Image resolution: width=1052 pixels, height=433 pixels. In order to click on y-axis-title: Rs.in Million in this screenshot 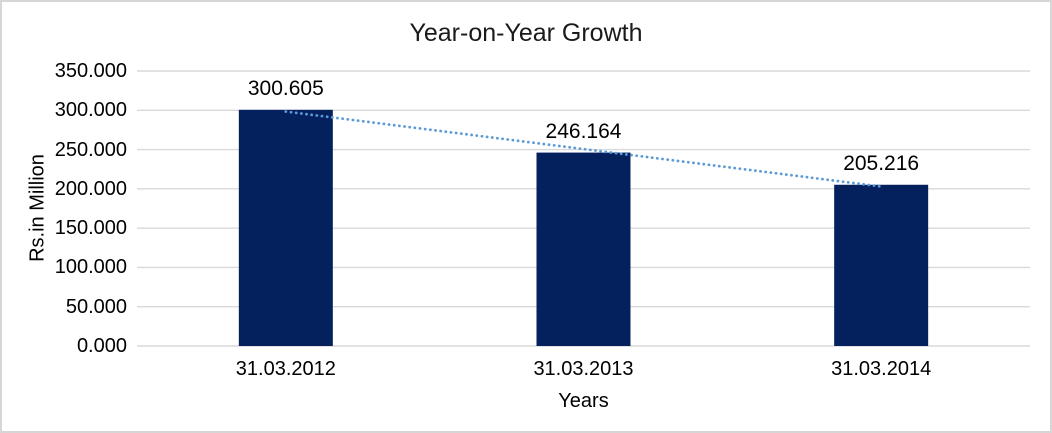, I will do `click(37, 208)`.